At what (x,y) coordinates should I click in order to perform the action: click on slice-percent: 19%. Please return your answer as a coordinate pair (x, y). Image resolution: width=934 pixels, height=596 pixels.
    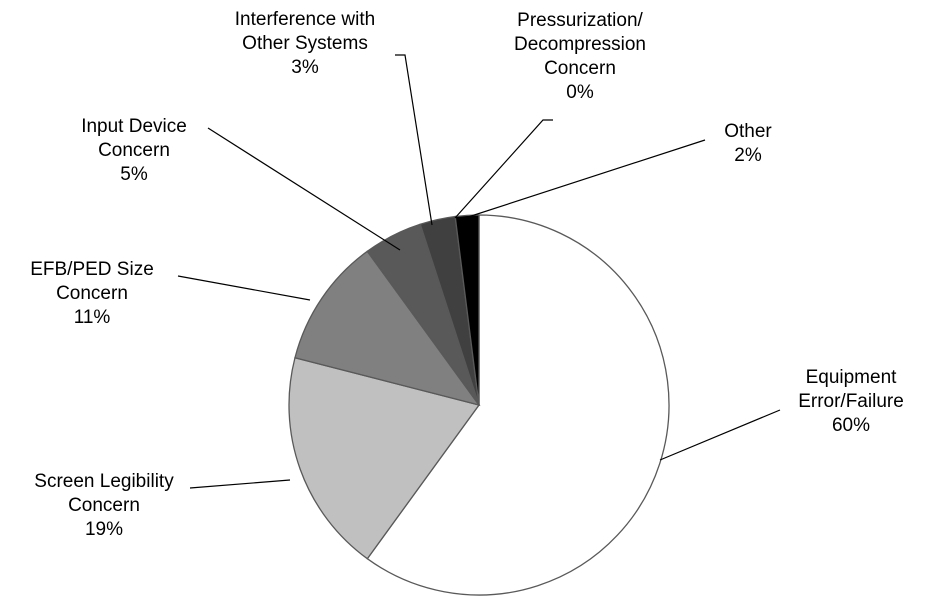
    Looking at the image, I should click on (104, 529).